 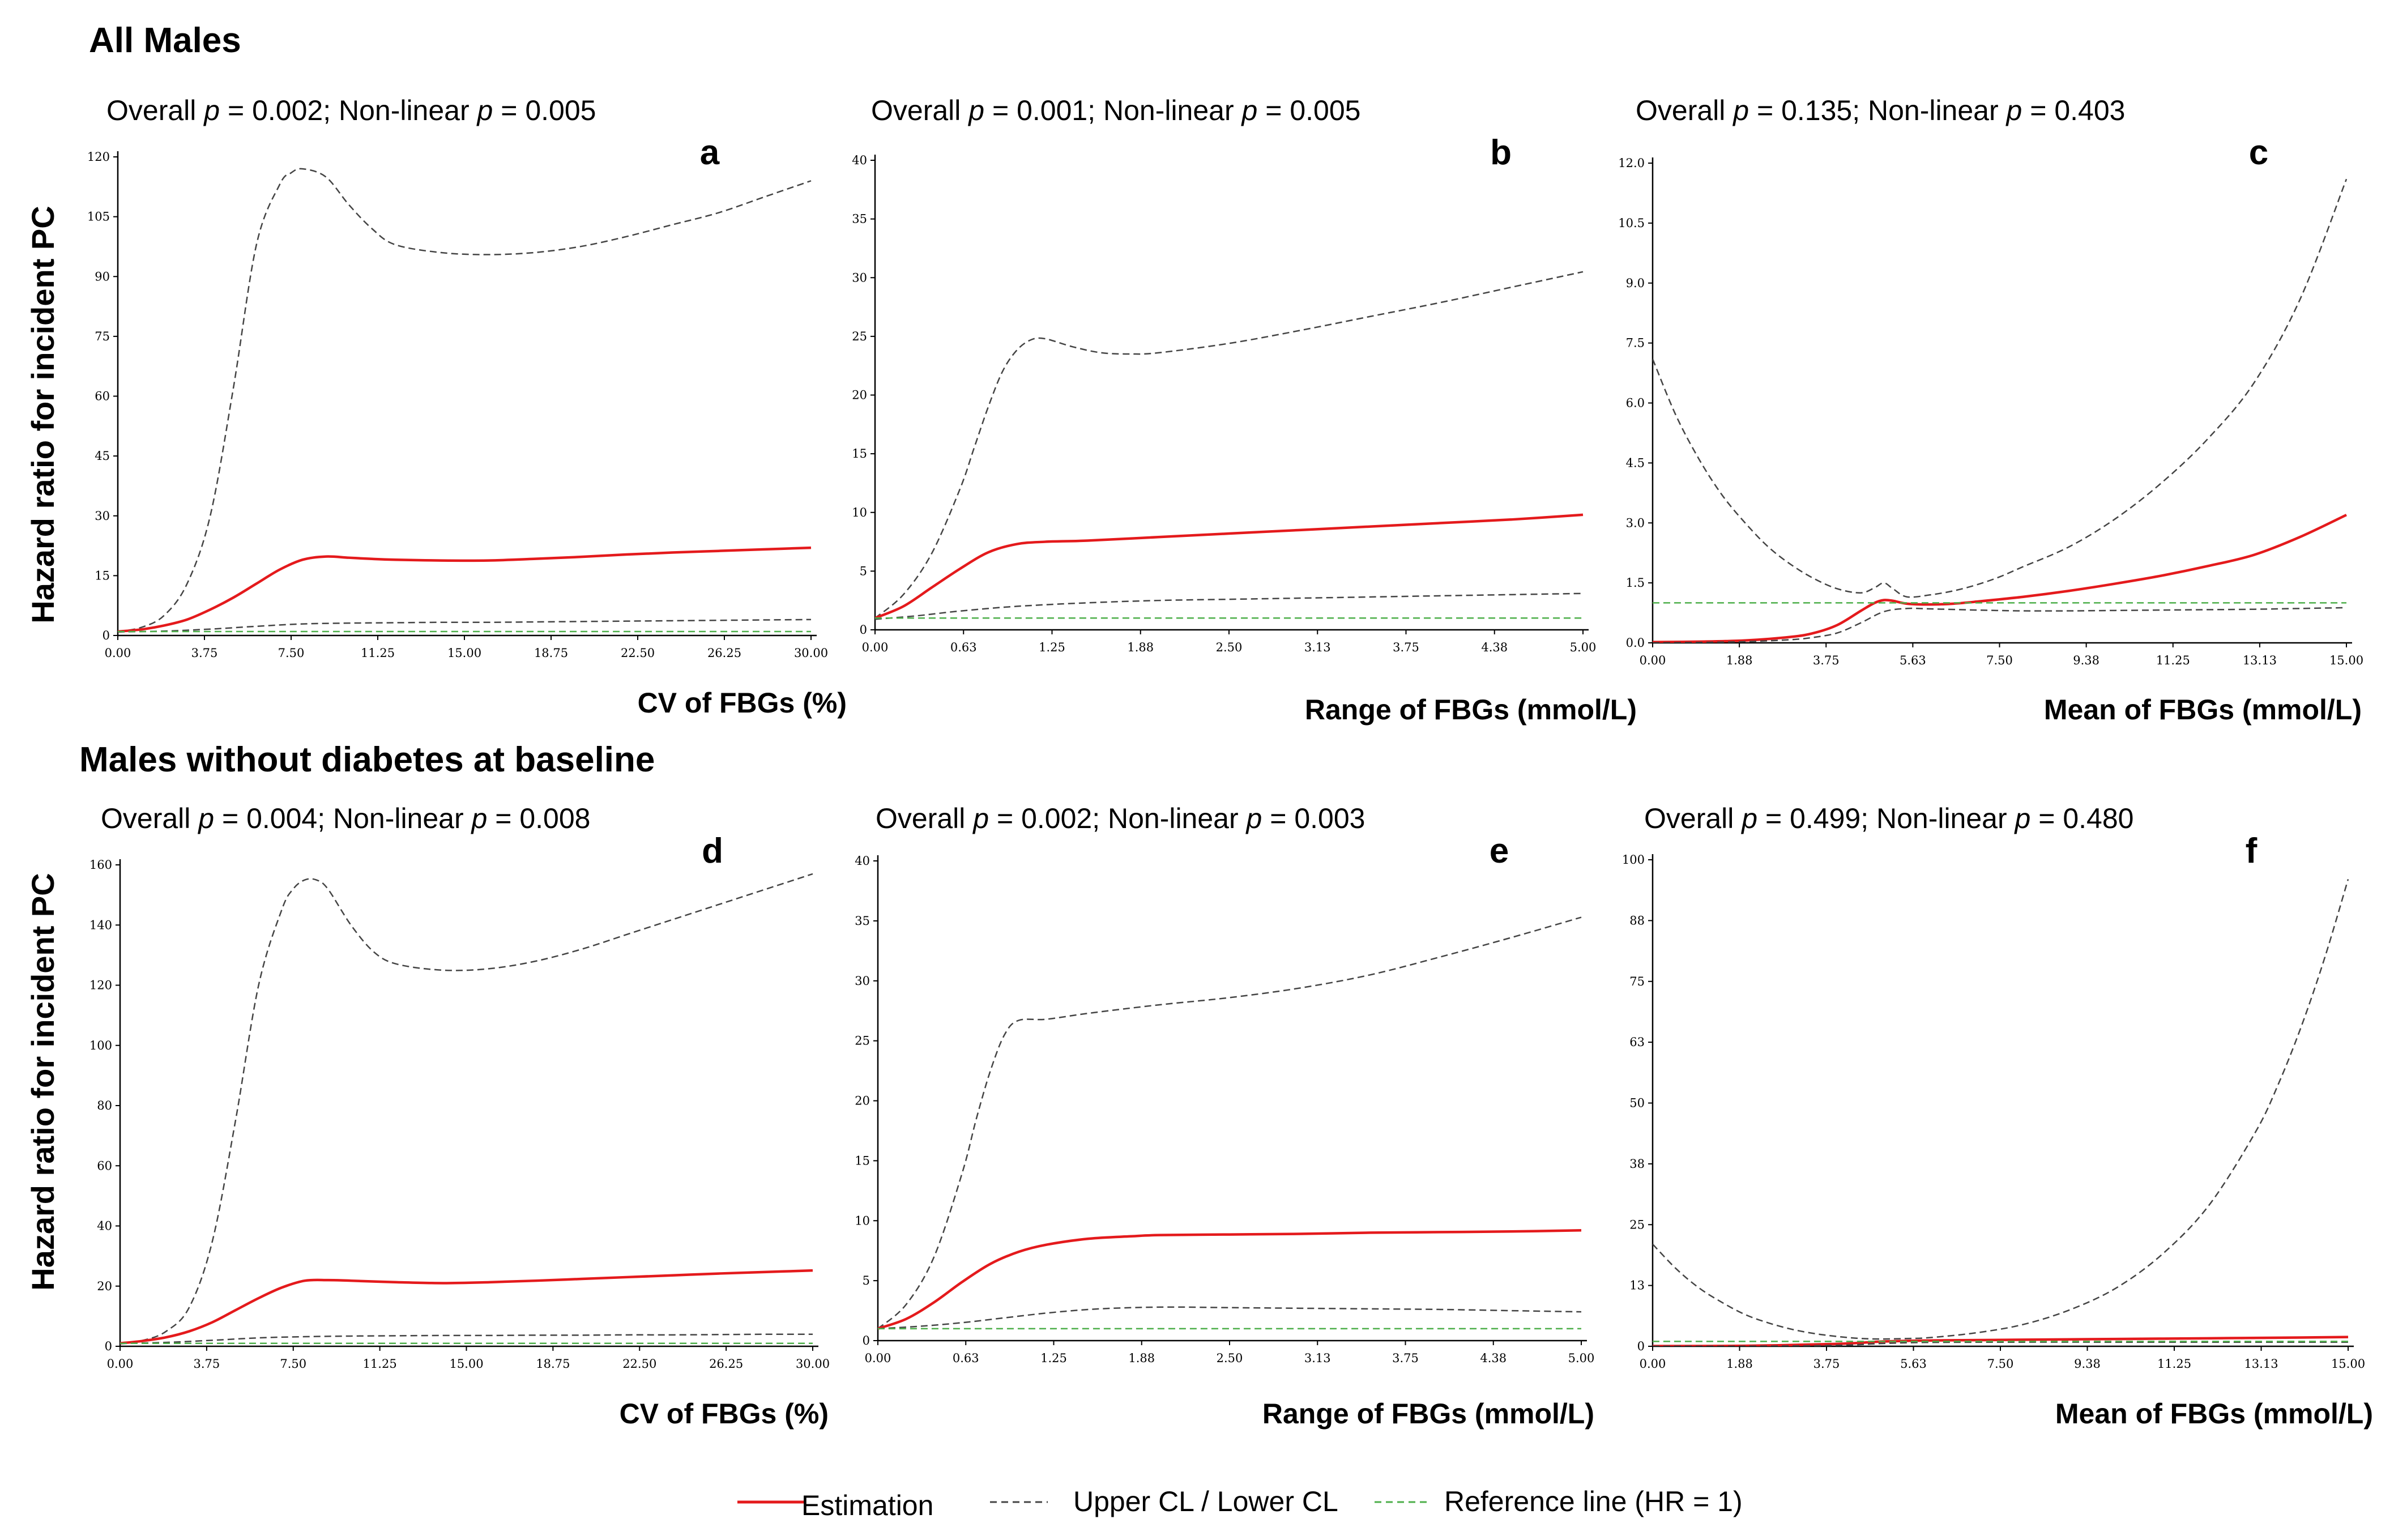 What do you see at coordinates (710, 152) in the screenshot?
I see `panel-letter-a: a` at bounding box center [710, 152].